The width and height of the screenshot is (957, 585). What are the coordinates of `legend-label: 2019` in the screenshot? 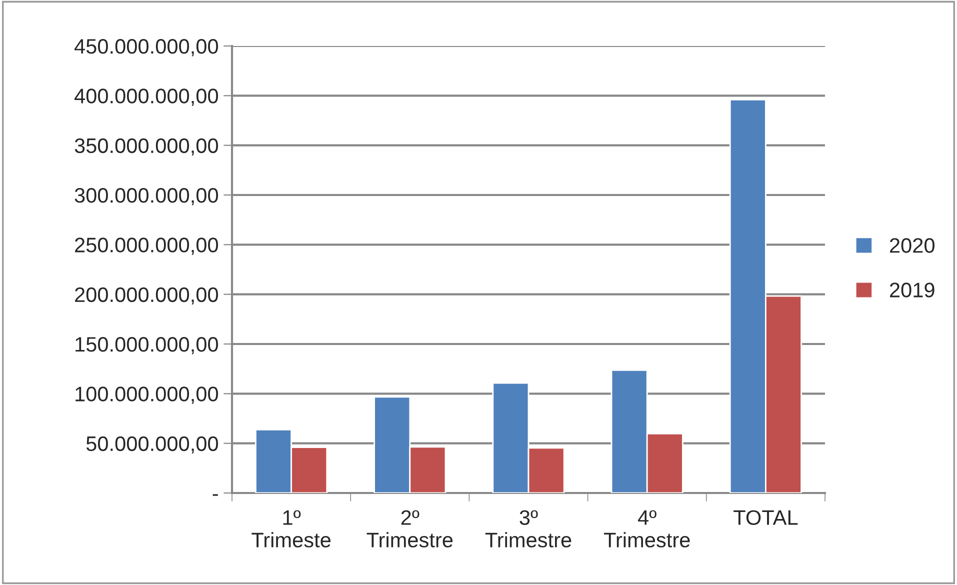 It's located at (912, 290).